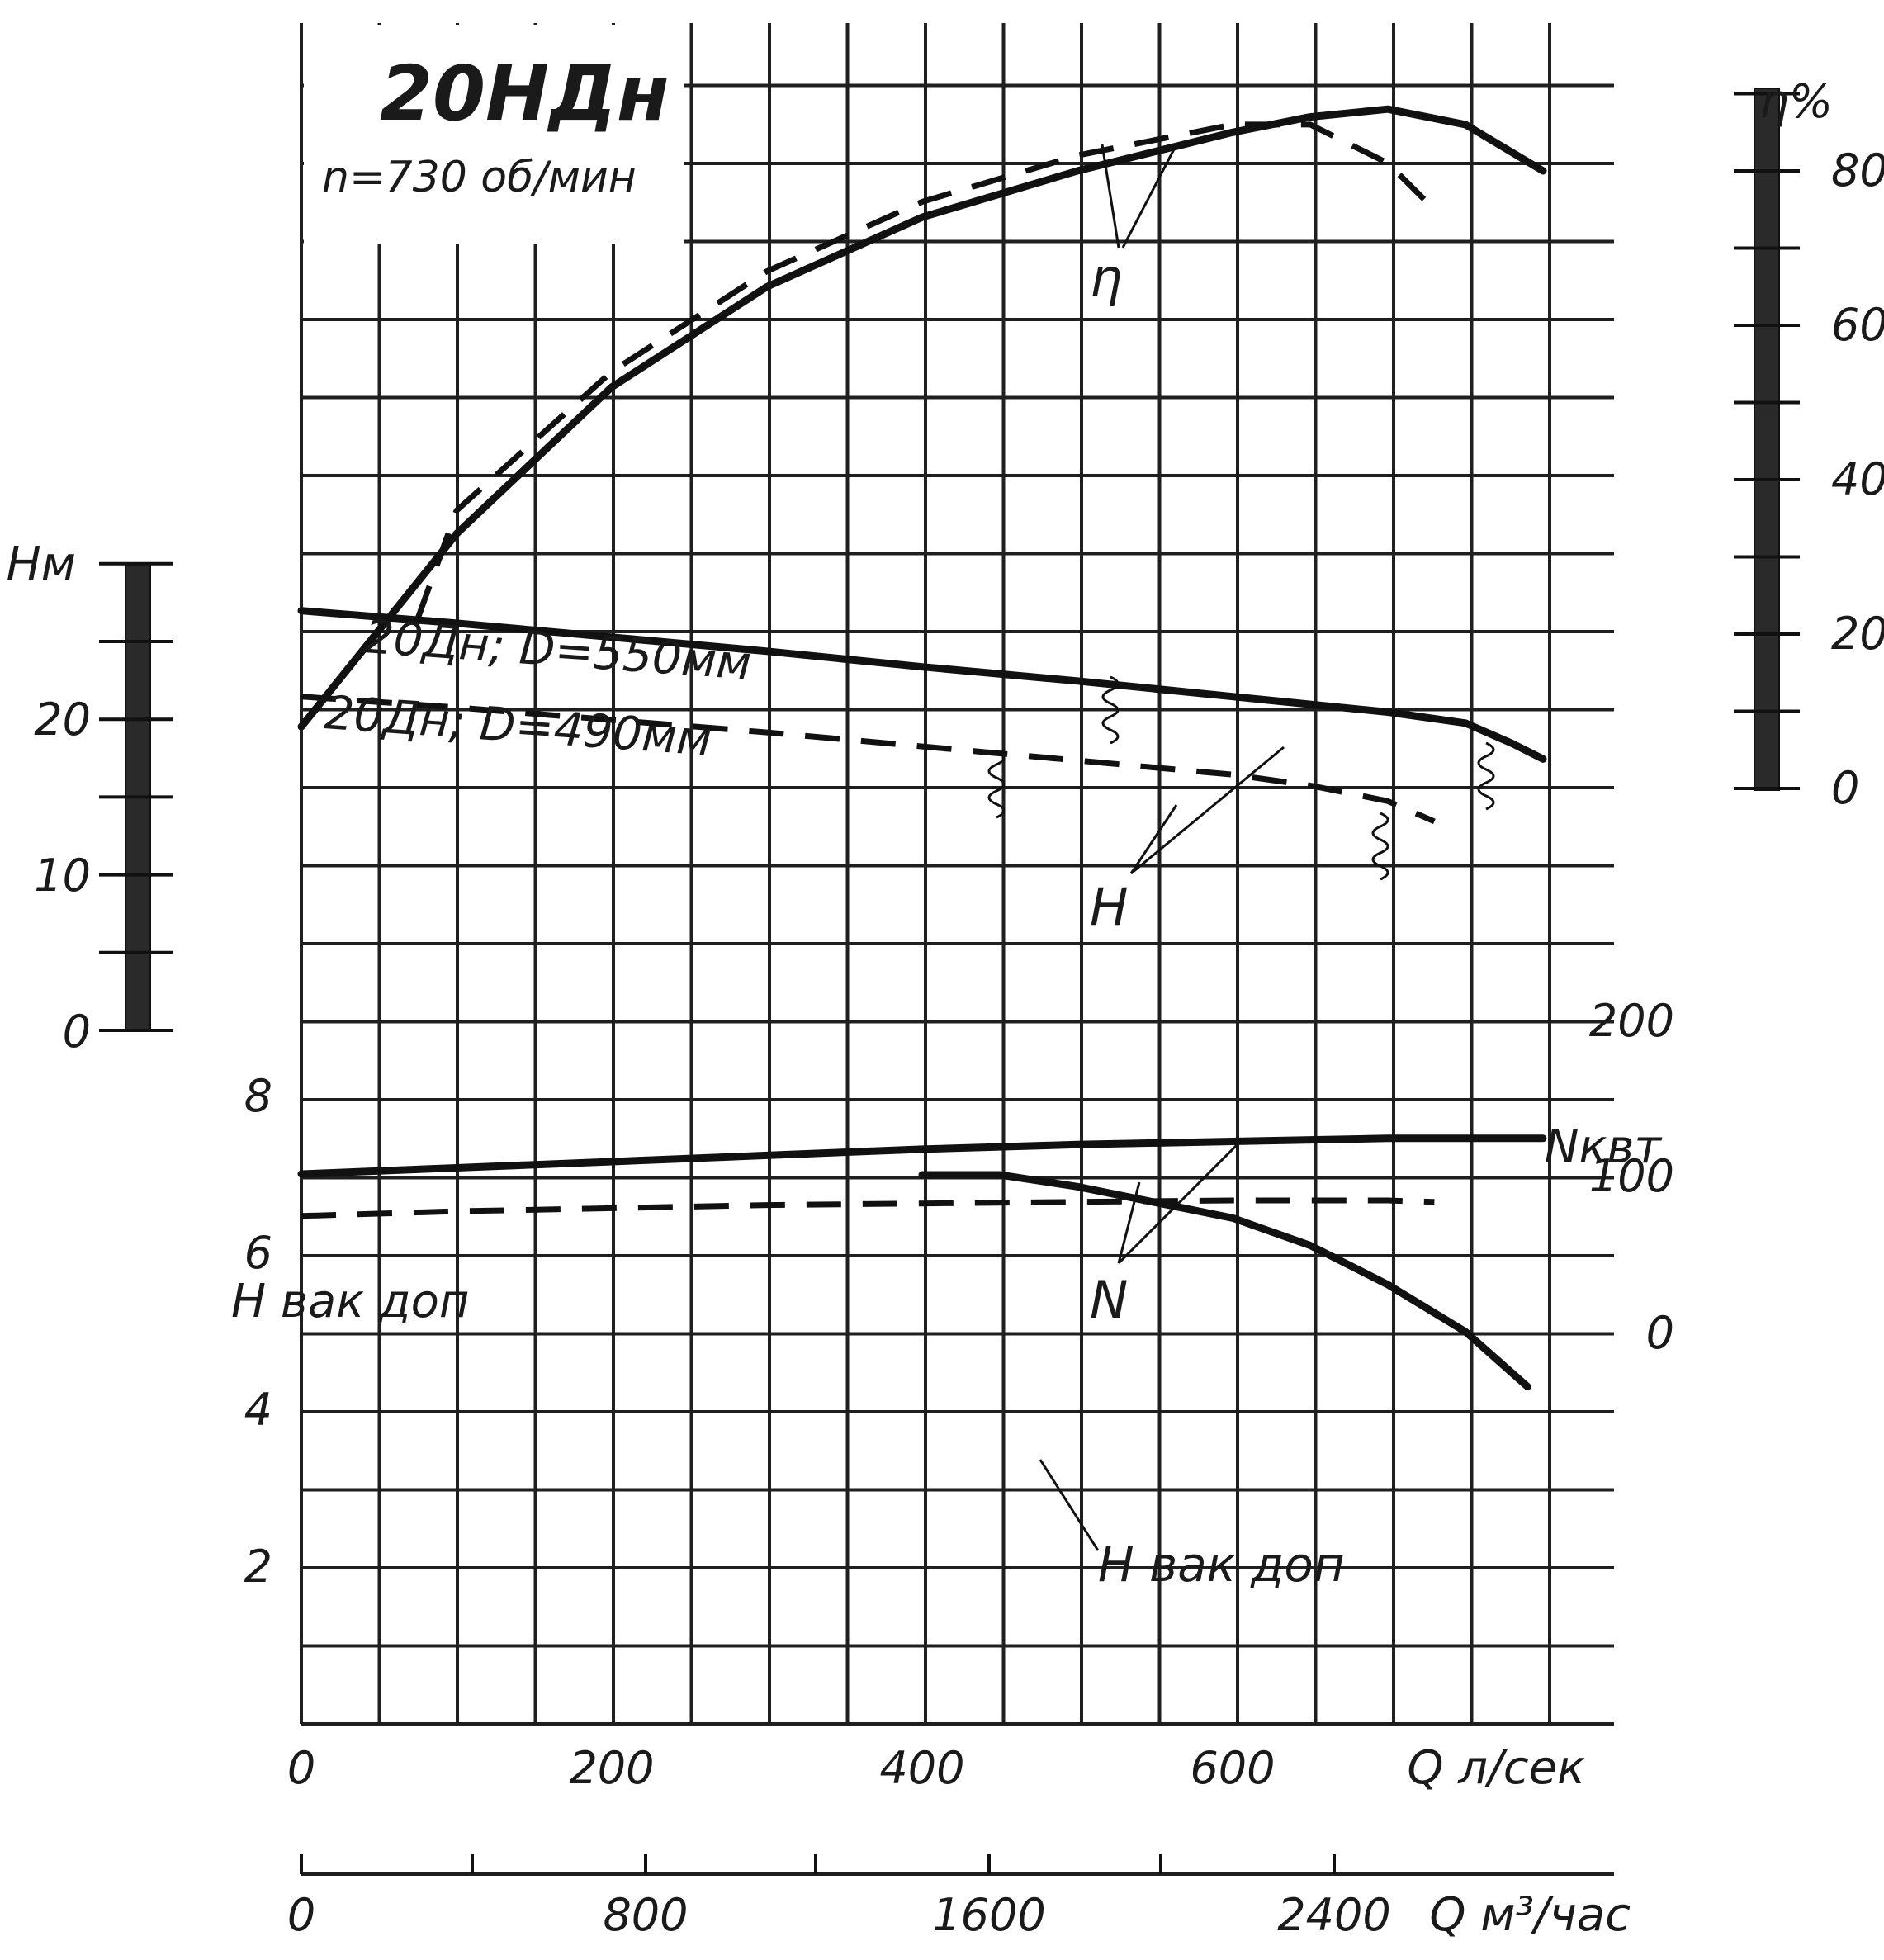  Describe the element at coordinates (611, 1768) in the screenshot. I see `x-tick-label: 200` at that location.